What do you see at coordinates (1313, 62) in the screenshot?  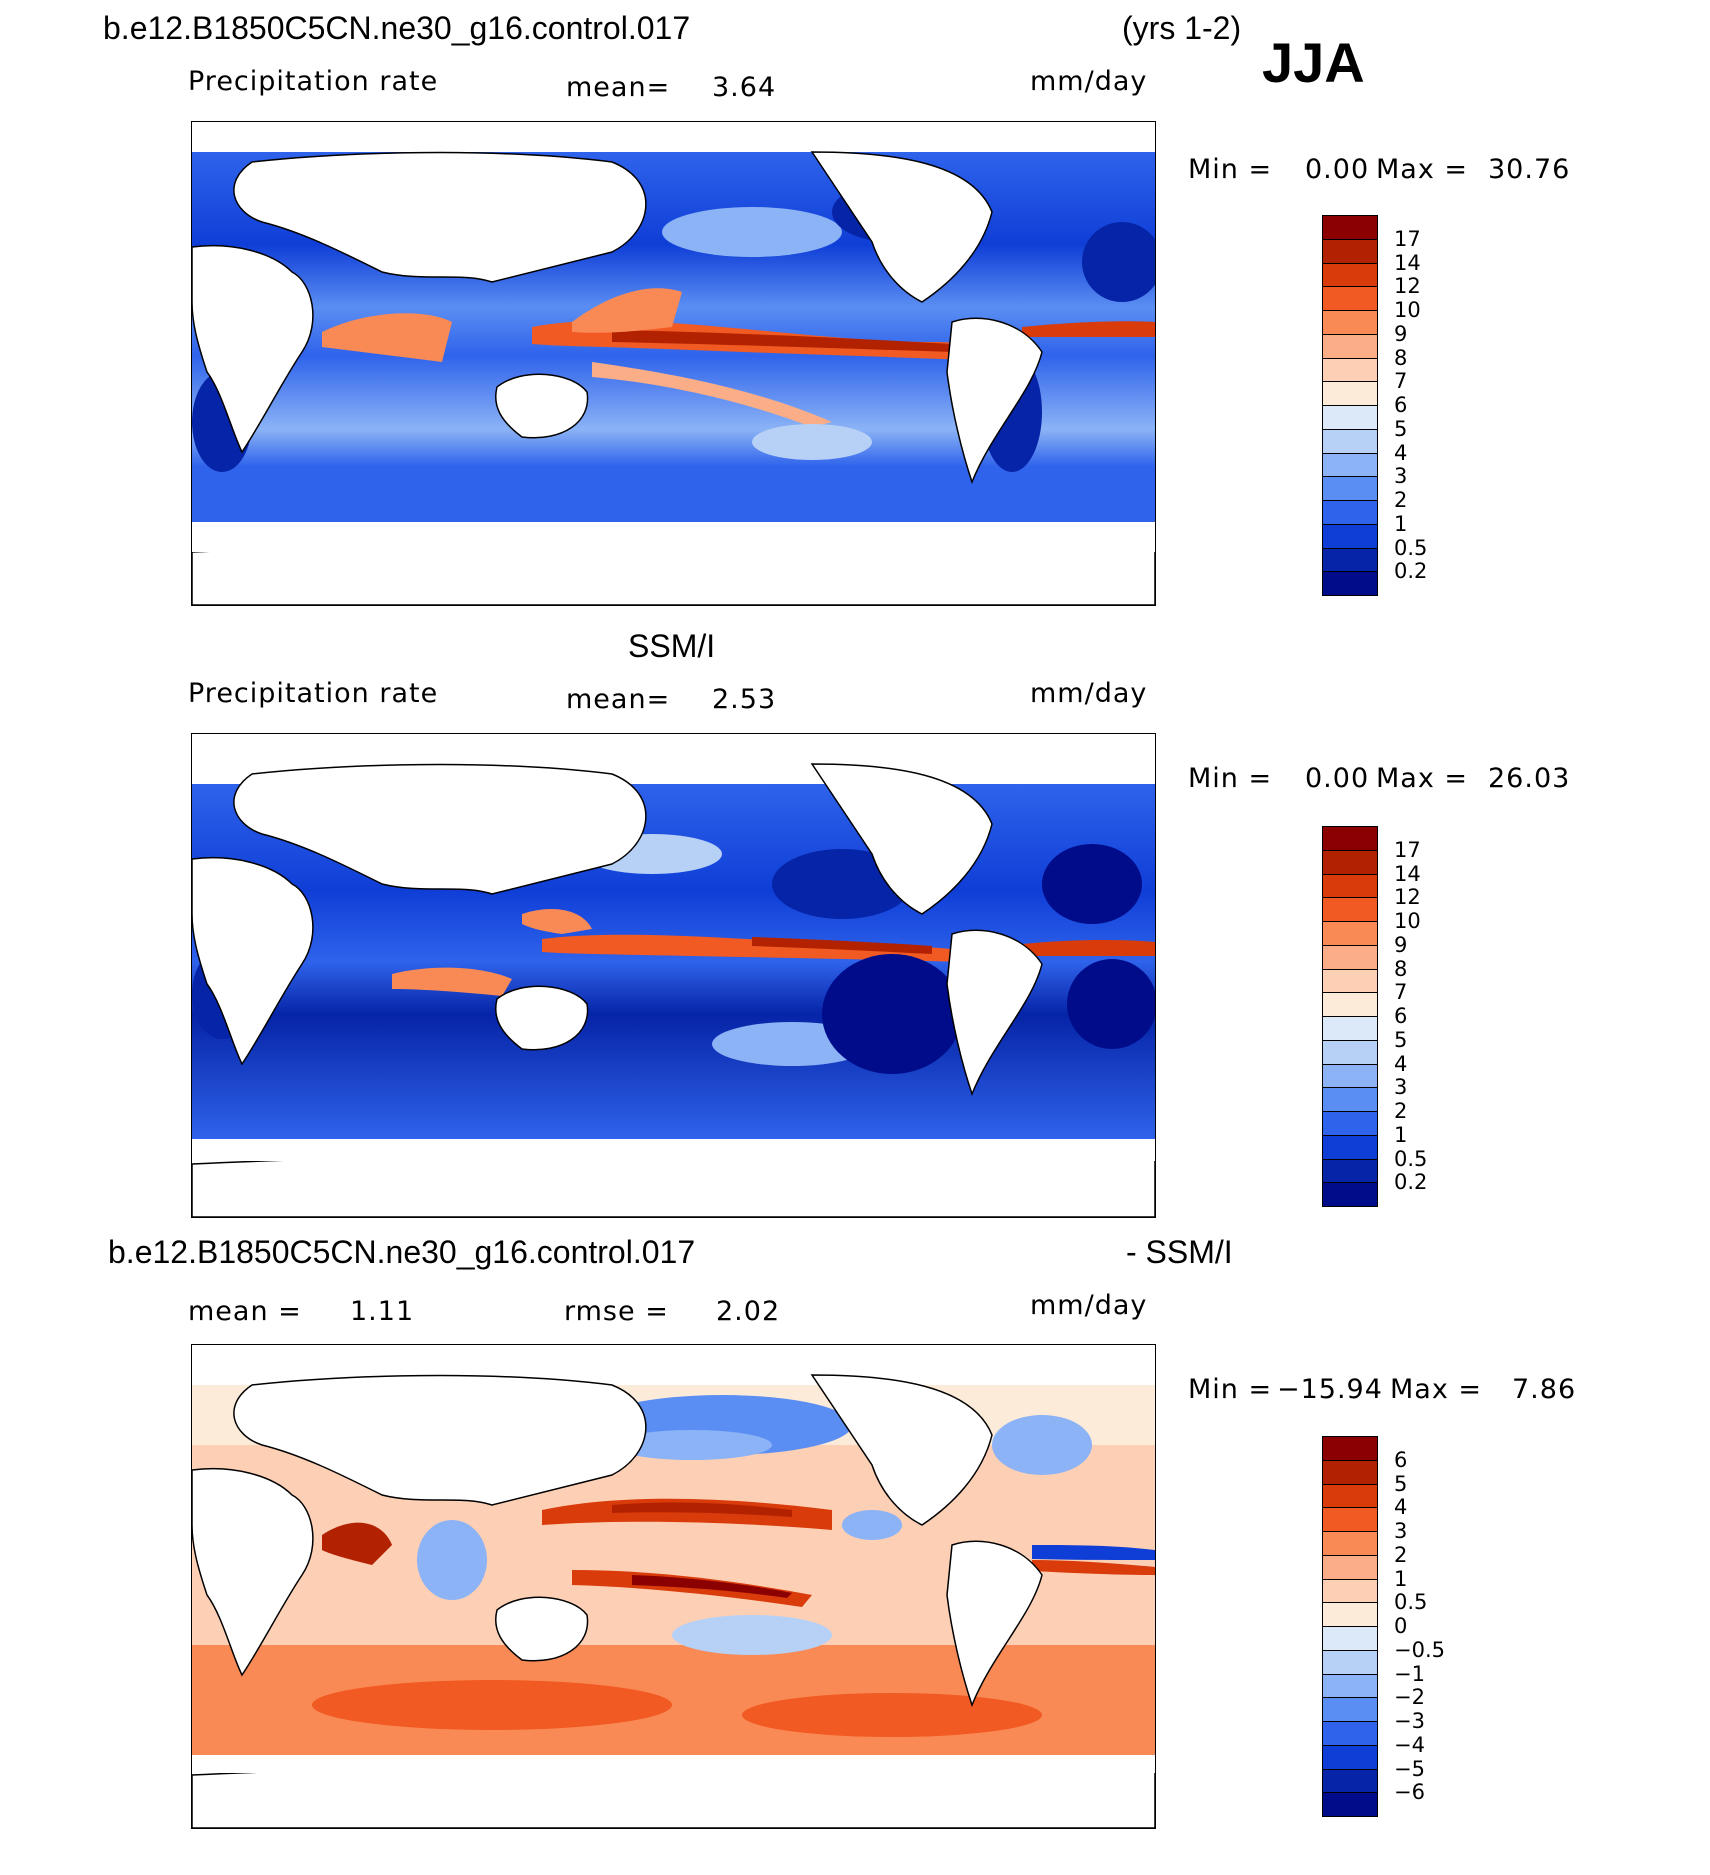 I see `season-label: JJA` at bounding box center [1313, 62].